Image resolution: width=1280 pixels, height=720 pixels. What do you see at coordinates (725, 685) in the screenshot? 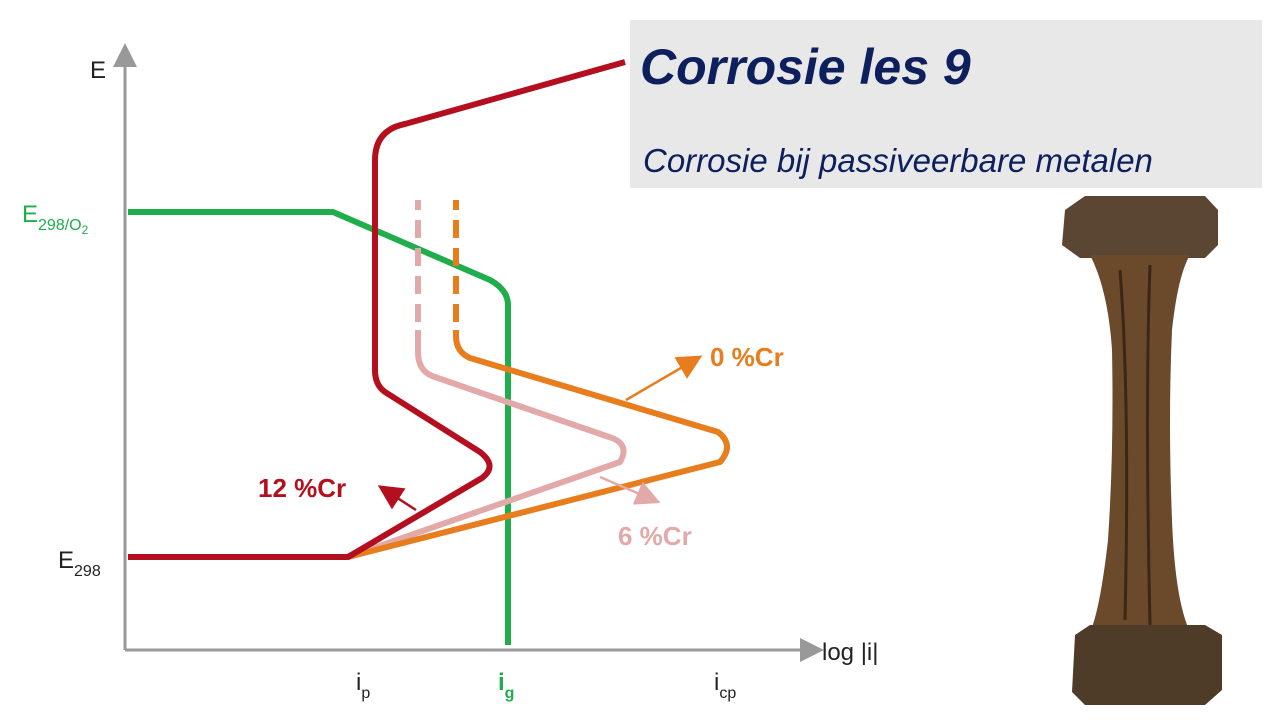
I see `x-label: icp` at bounding box center [725, 685].